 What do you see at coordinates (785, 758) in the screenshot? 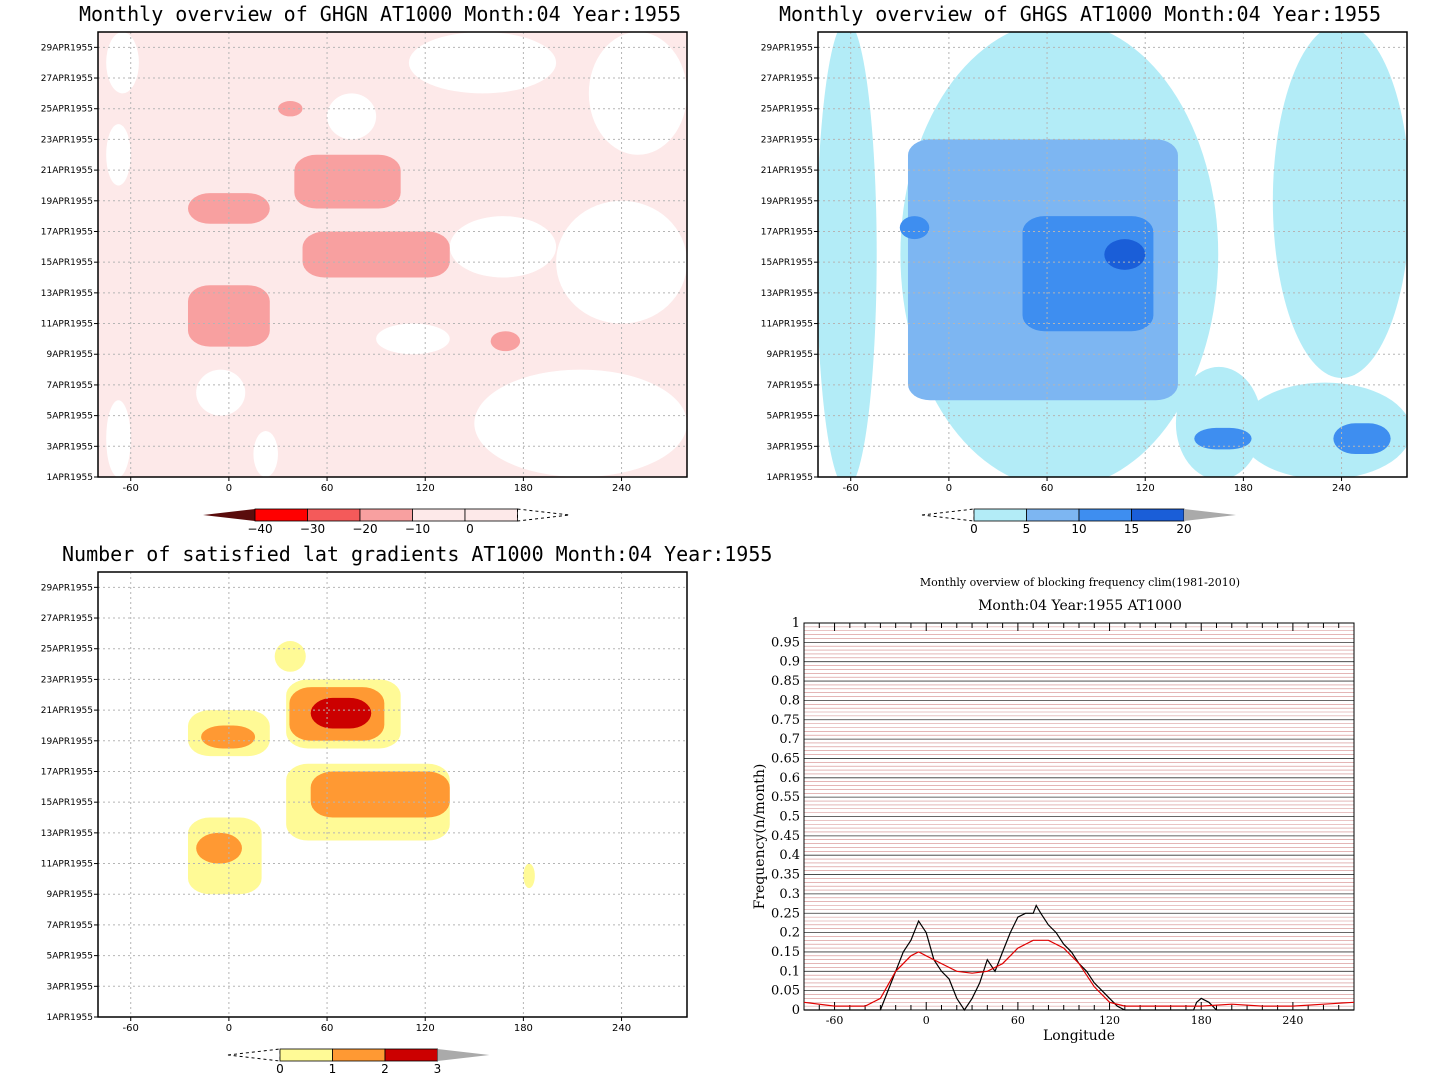
I see `y-tick-label: 0.65` at bounding box center [785, 758].